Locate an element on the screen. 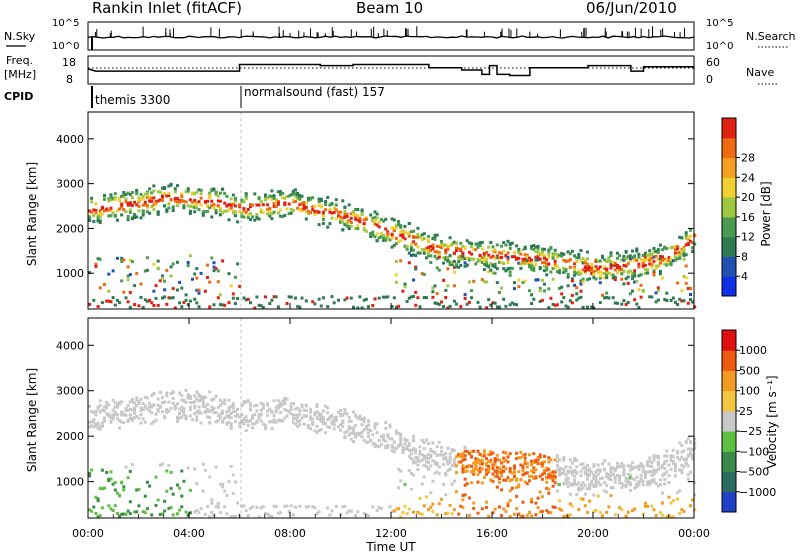  colorbar-tick-label: −500 is located at coordinates (754, 472).